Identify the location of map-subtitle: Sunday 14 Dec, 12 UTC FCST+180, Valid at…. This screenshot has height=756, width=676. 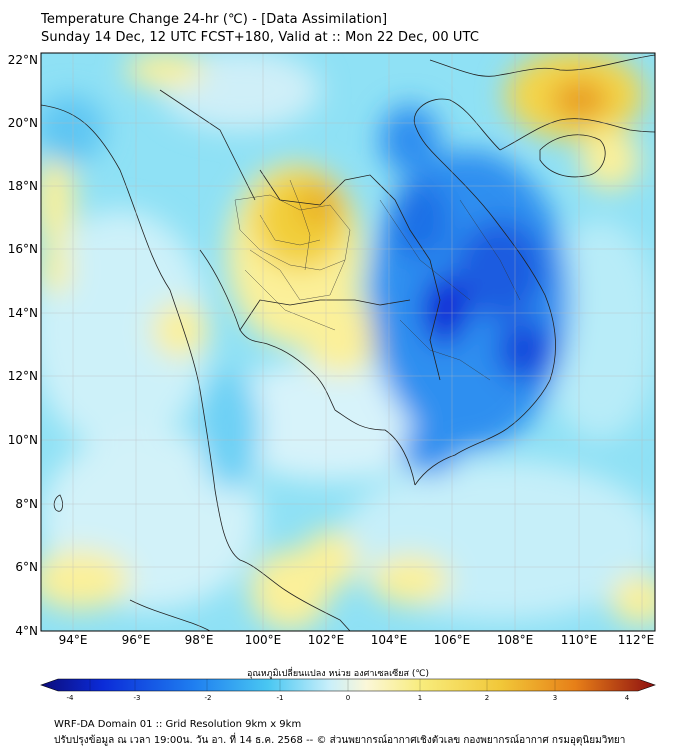
(260, 37).